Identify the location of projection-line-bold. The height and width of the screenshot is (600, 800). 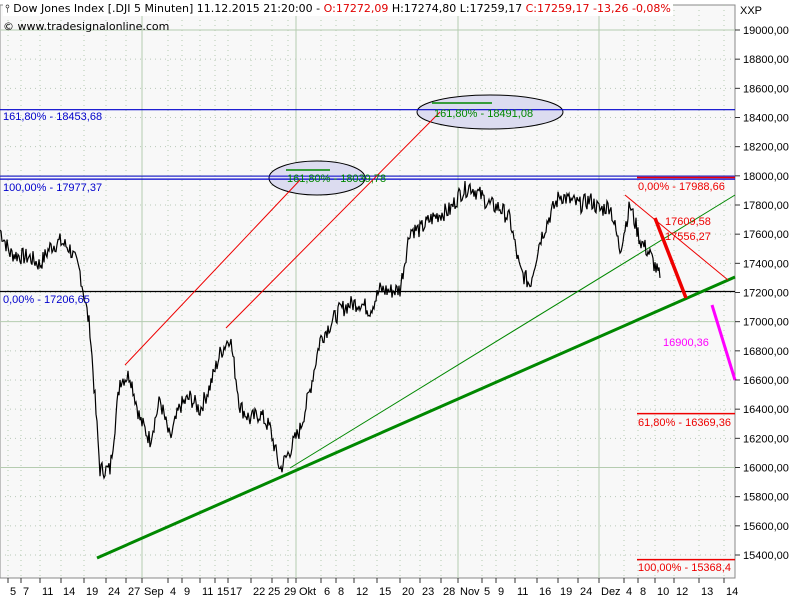
(670, 258).